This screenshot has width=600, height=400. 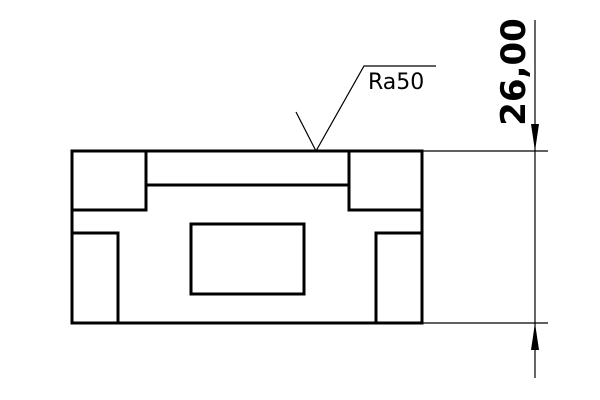 I want to click on right-lower-pocket, so click(x=399, y=278).